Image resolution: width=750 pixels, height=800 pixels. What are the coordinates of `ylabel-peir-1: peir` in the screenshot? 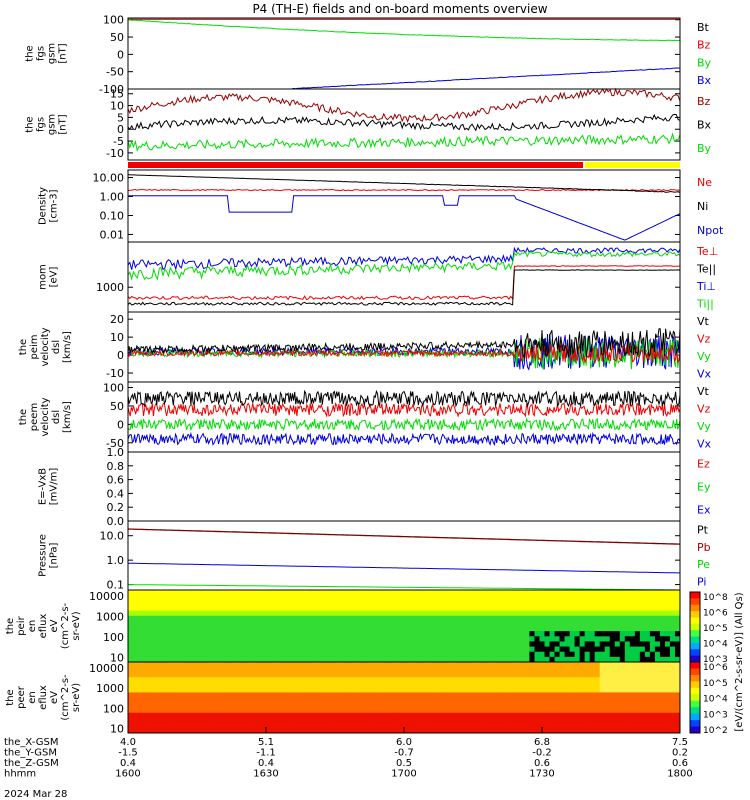 It's located at (21, 625).